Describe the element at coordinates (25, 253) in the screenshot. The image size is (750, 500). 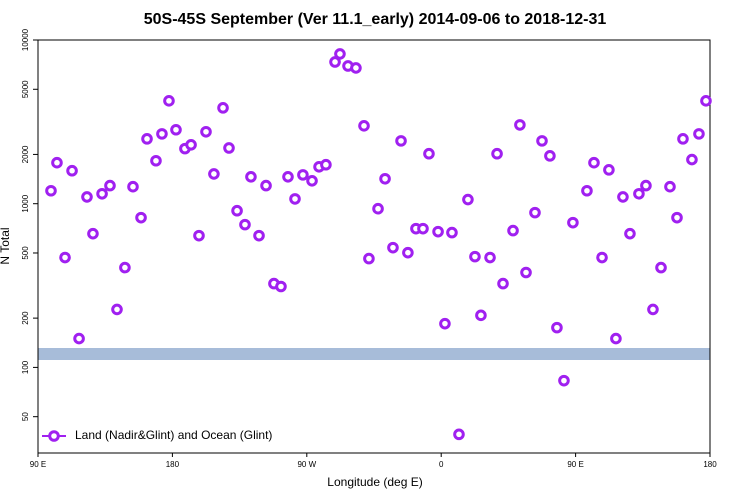
I see `y-tick-label: 500` at that location.